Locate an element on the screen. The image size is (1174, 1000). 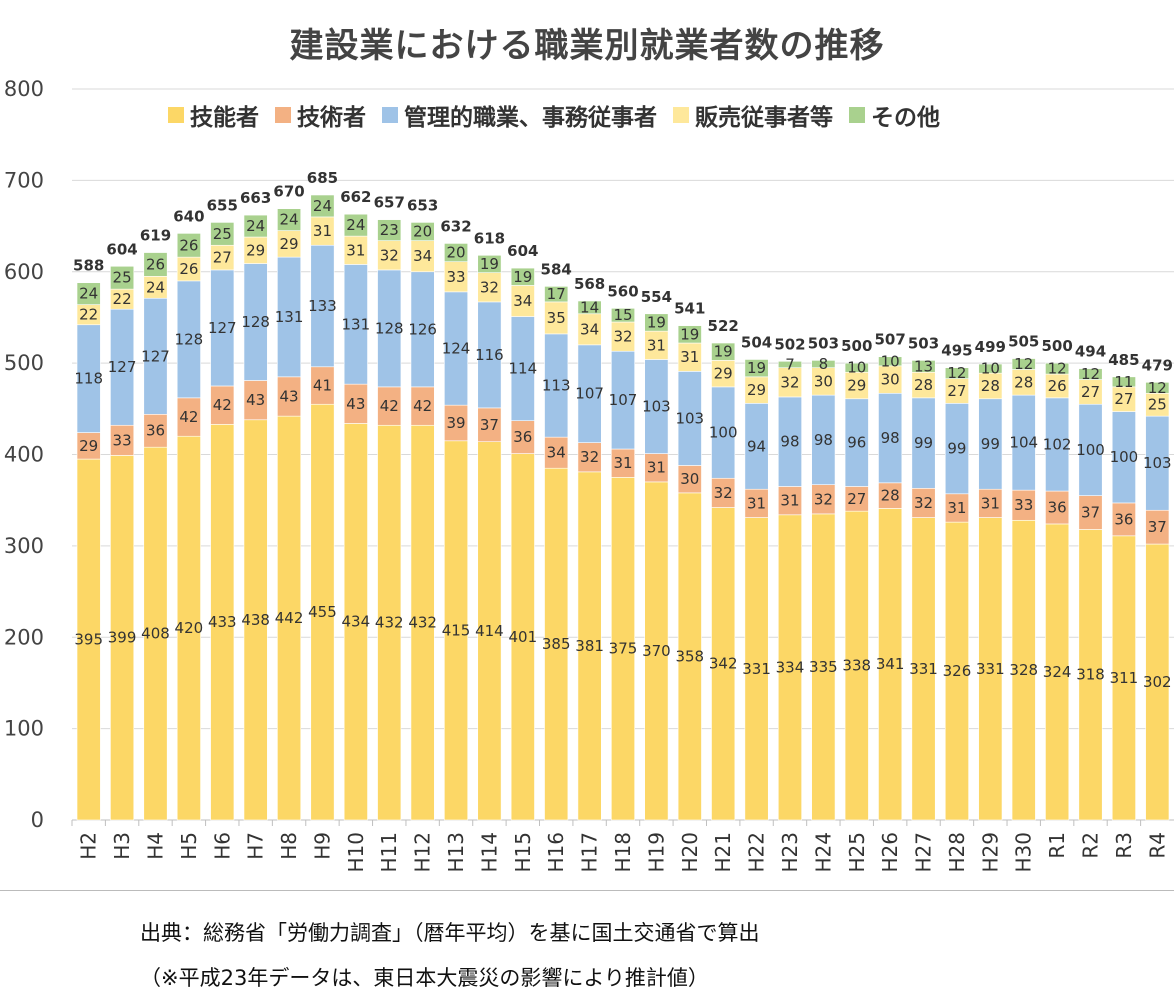
data-label: 107 is located at coordinates (589, 394).